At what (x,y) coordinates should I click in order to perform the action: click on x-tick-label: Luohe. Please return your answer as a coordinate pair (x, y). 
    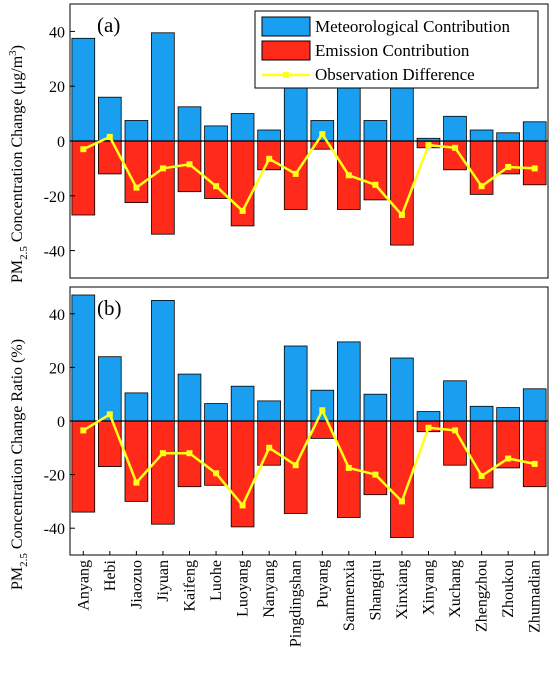
    Looking at the image, I should click on (216, 580).